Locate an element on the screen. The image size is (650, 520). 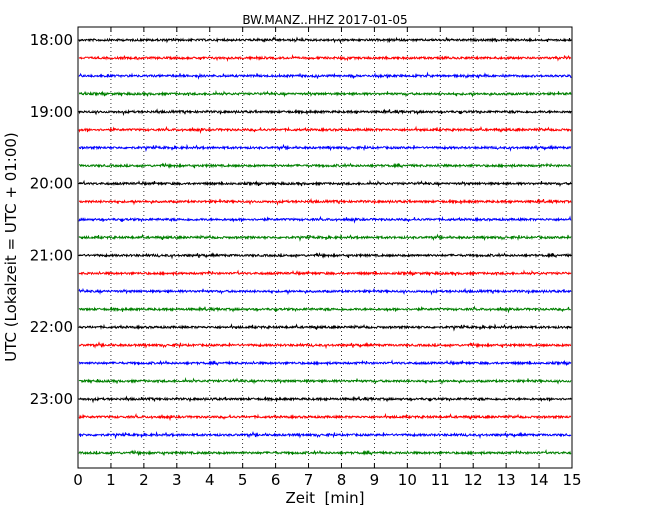
x-tick-label: 3 is located at coordinates (177, 480).